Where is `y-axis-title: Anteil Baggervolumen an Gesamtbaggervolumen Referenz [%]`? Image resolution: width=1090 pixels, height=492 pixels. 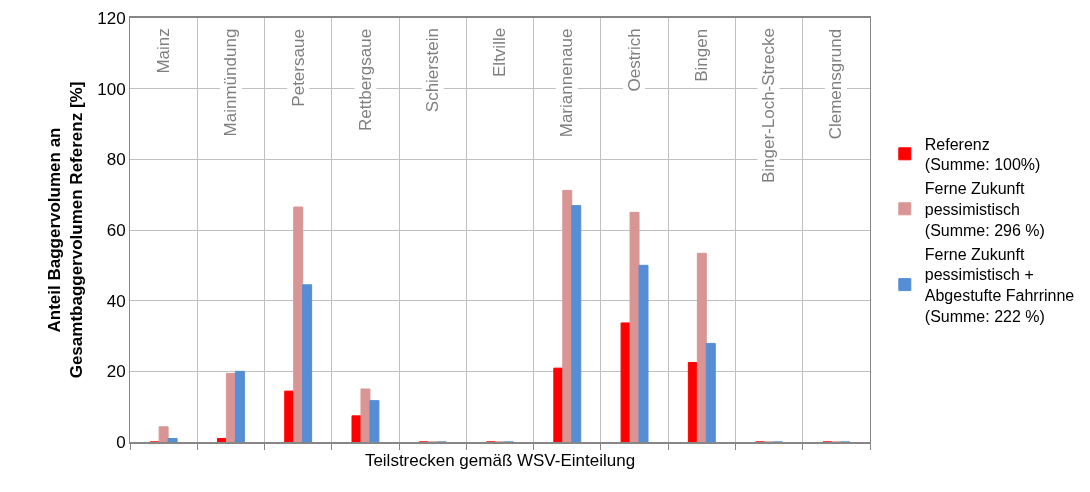
y-axis-title: Anteil Baggervolumen an Gesamtbaggervolumen Referenz [%] is located at coordinates (65, 230).